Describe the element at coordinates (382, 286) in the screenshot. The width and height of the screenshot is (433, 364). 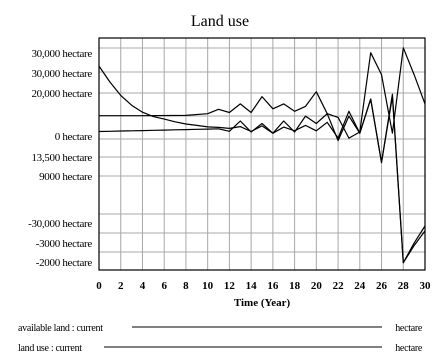
I see `x-tick-label: 26` at that location.